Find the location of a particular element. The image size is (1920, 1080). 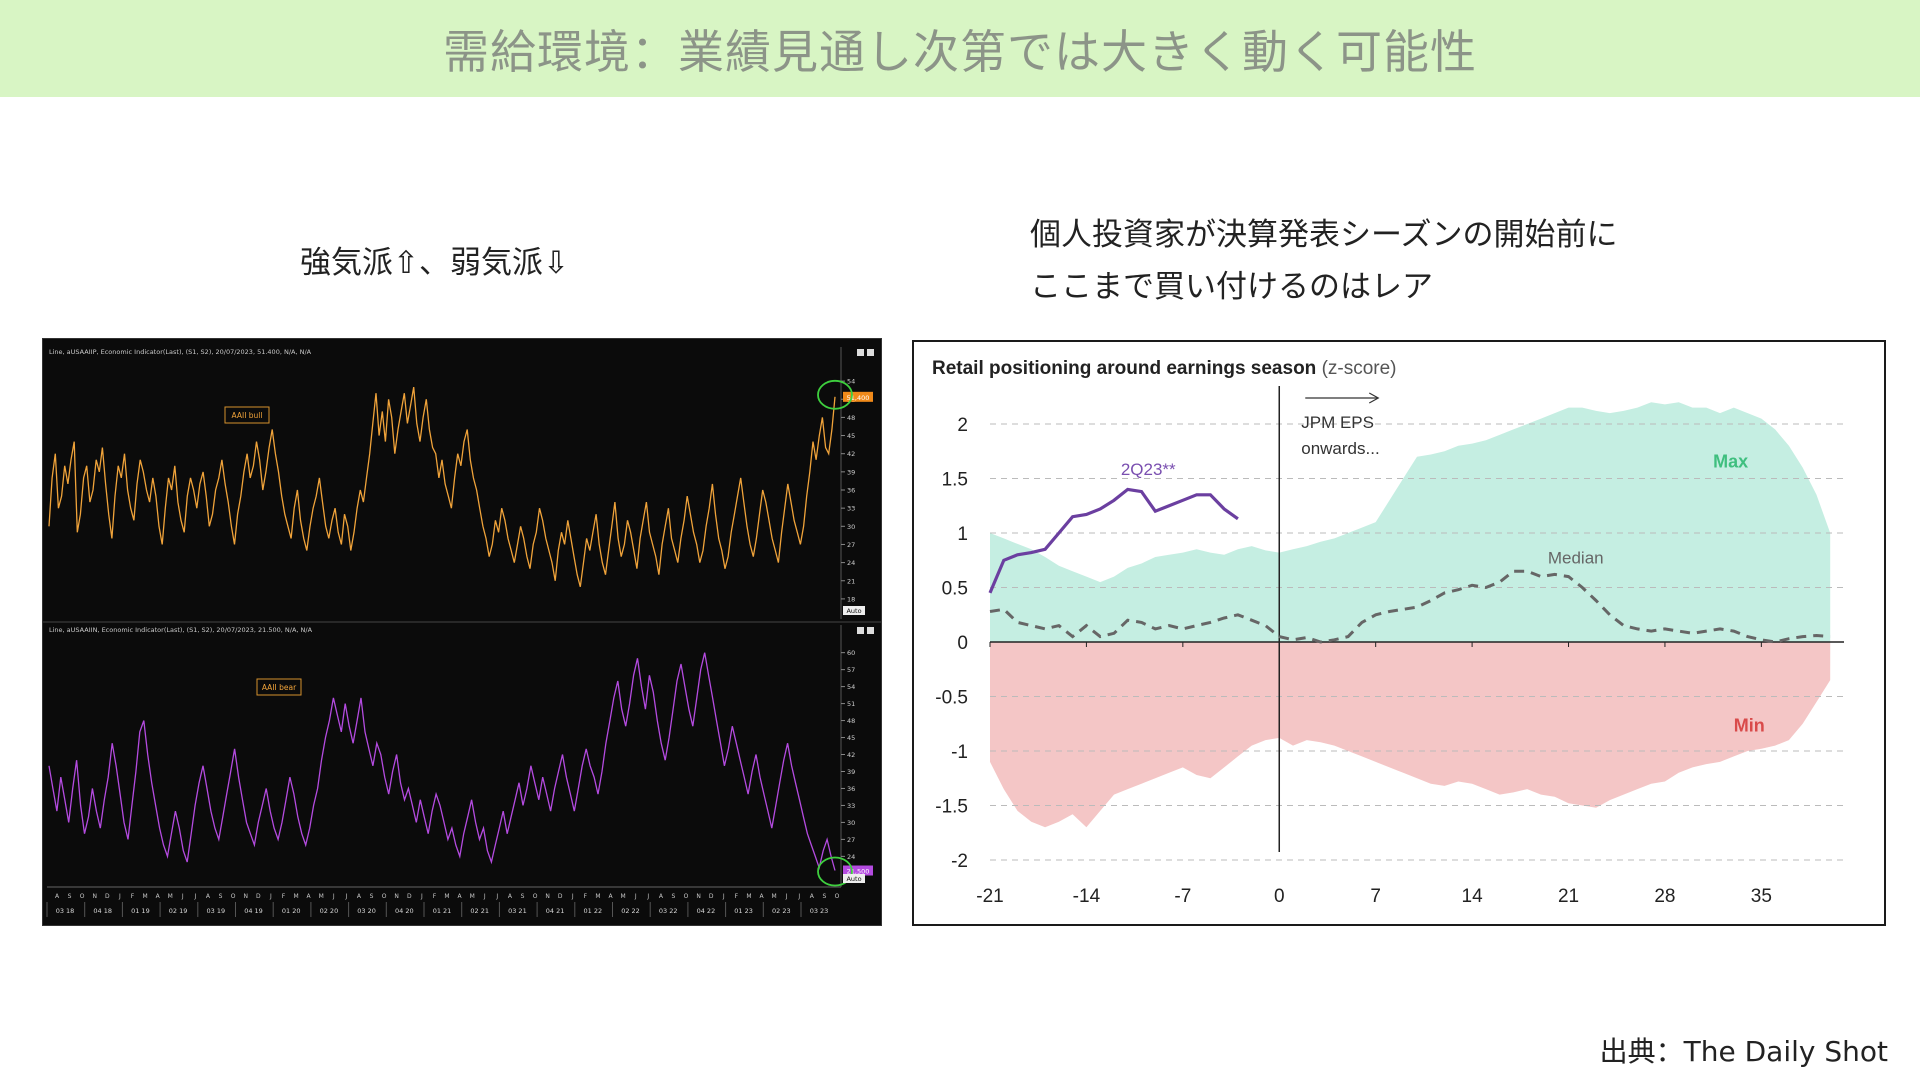

bear-y-tick-label: 27 is located at coordinates (851, 840).